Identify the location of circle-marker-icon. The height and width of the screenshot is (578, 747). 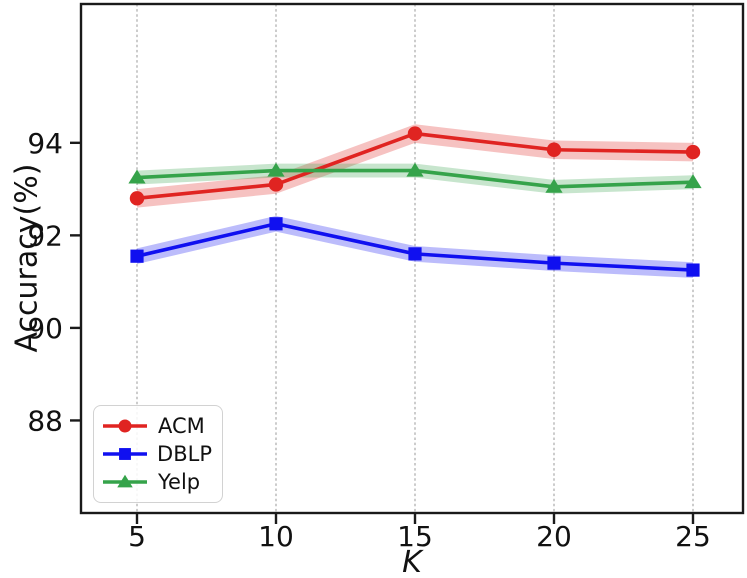
(125, 426).